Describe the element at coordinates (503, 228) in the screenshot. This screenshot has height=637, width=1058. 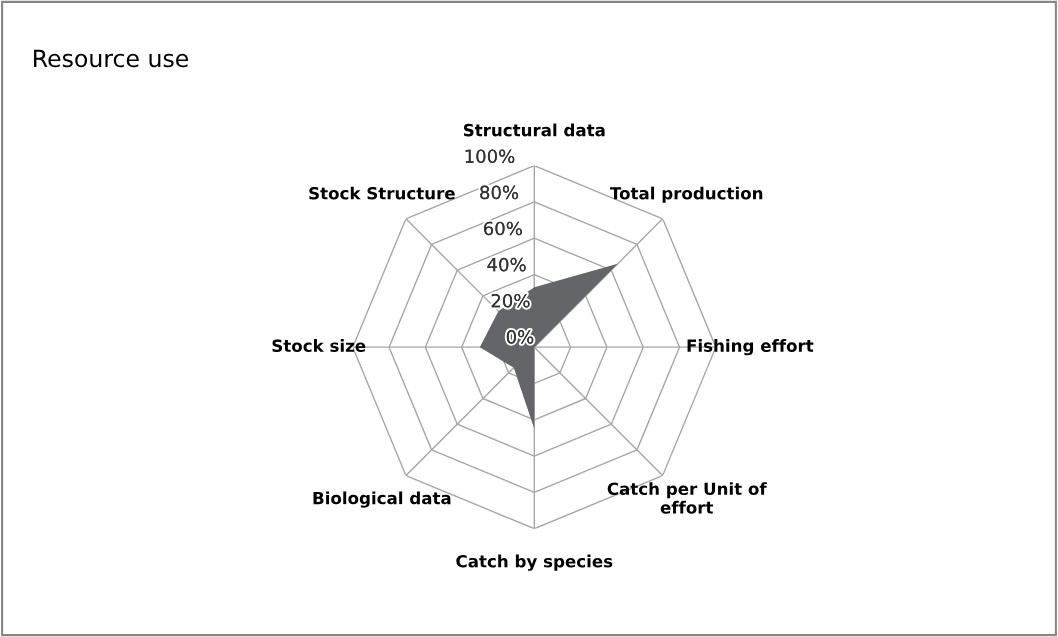
I see `y-tick-label: 60%` at that location.